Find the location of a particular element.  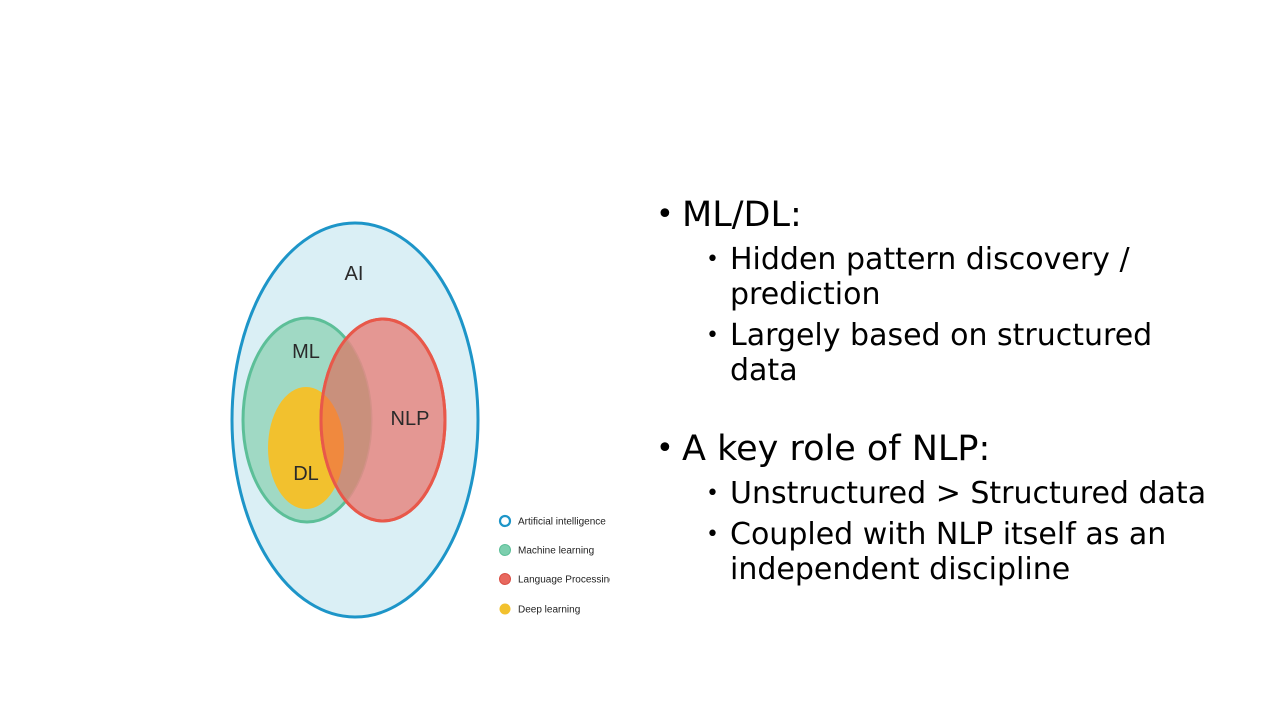

legend-label-ml: Machine learning is located at coordinates (556, 551).